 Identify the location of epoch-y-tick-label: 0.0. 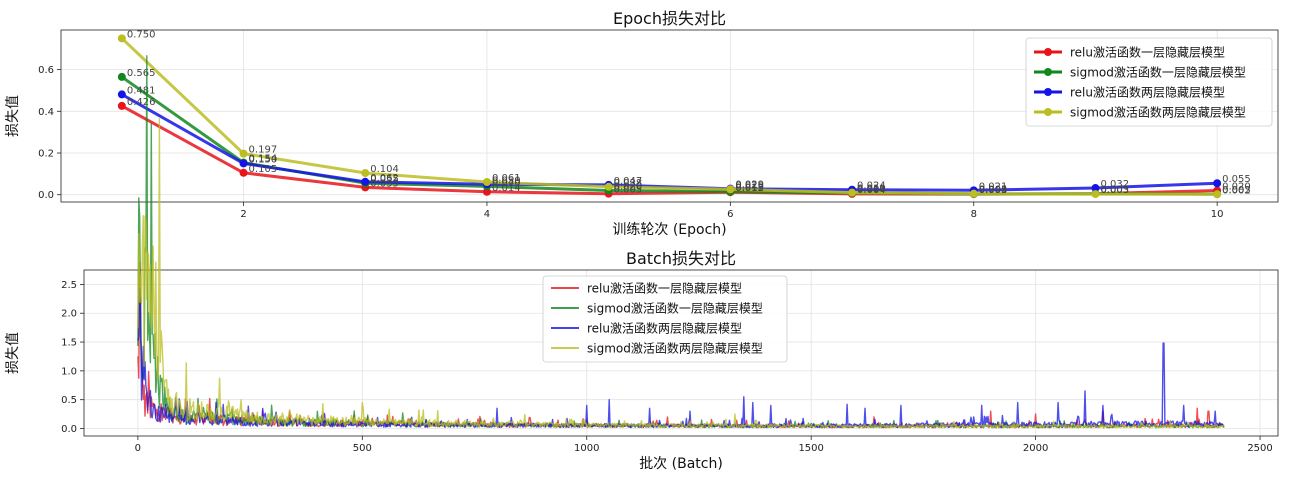
(46, 195).